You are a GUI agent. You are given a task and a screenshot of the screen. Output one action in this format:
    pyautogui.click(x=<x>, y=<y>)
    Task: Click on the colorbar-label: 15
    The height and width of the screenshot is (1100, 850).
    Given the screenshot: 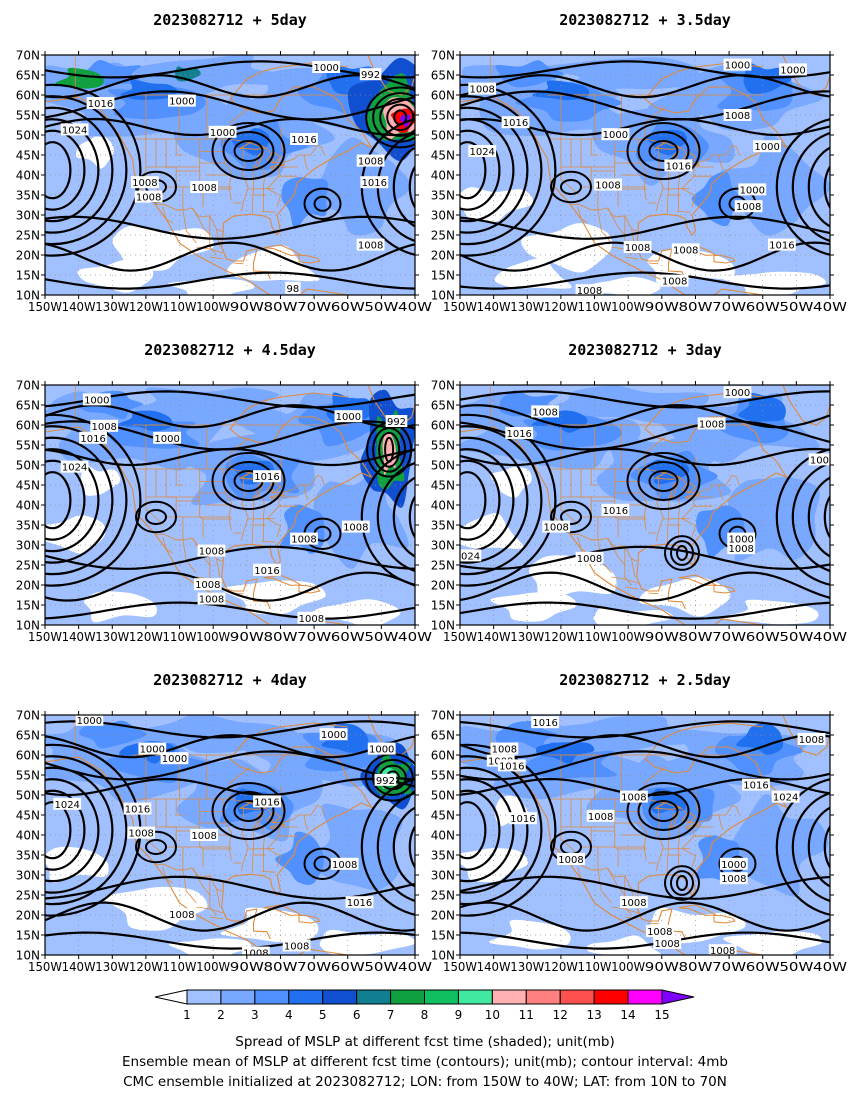 What is the action you would take?
    pyautogui.click(x=661, y=1015)
    